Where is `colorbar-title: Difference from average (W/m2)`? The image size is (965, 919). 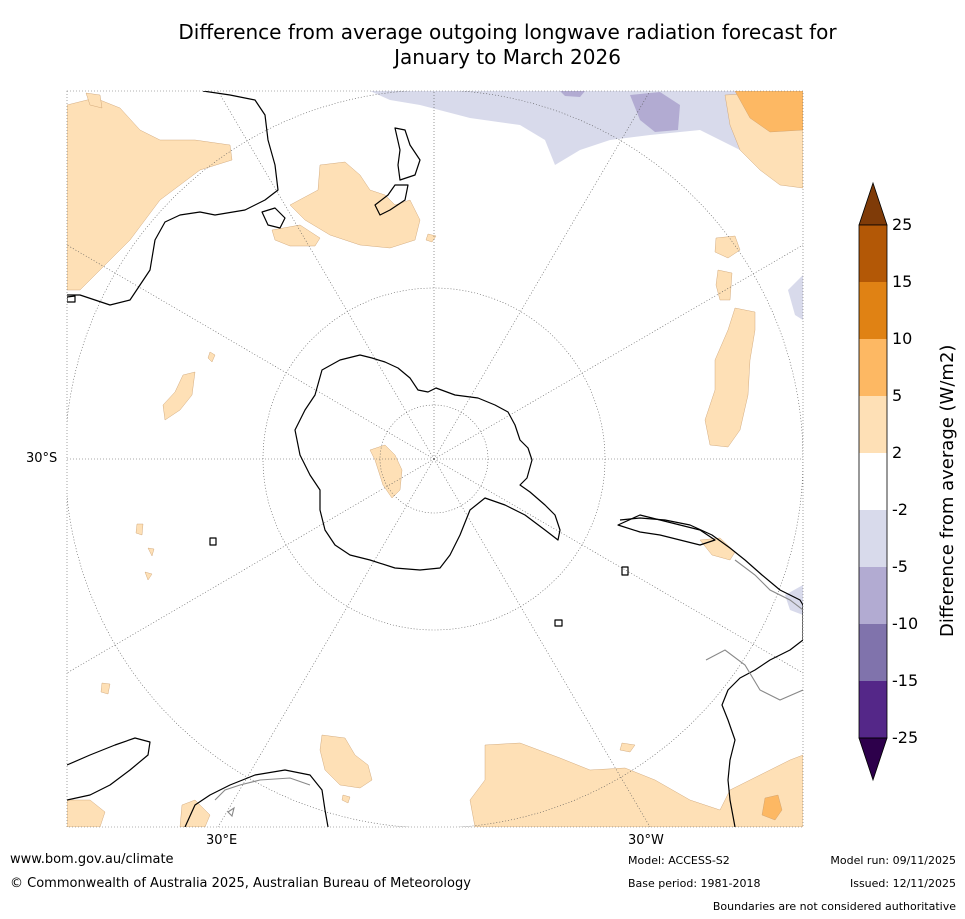
colorbar-title: Difference from average (W/m2) is located at coordinates (947, 490).